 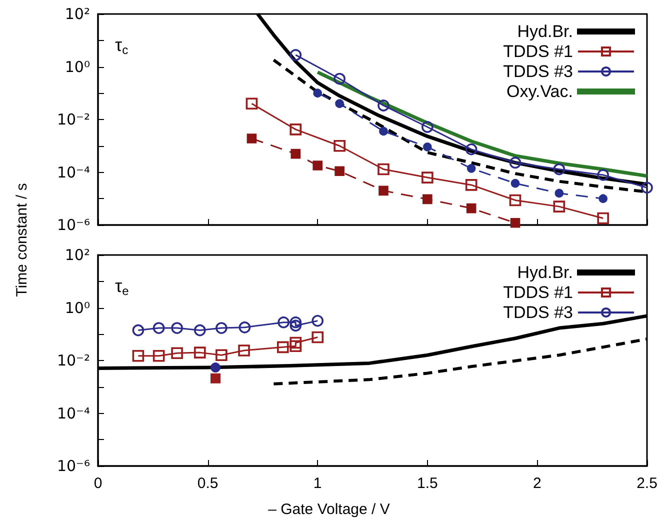 What do you see at coordinates (647, 483) in the screenshot?
I see `x-tick-label: 2.5` at bounding box center [647, 483].